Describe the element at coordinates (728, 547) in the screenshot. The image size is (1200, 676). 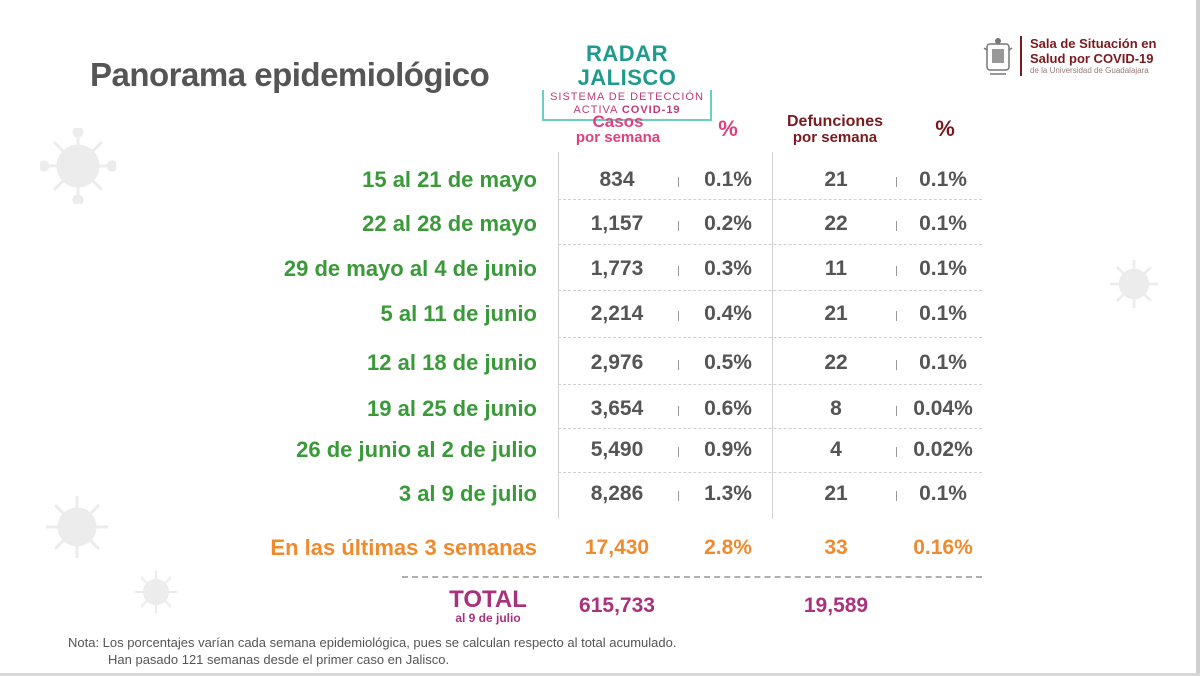
I see `last3-pct-casos: 2.8%` at that location.